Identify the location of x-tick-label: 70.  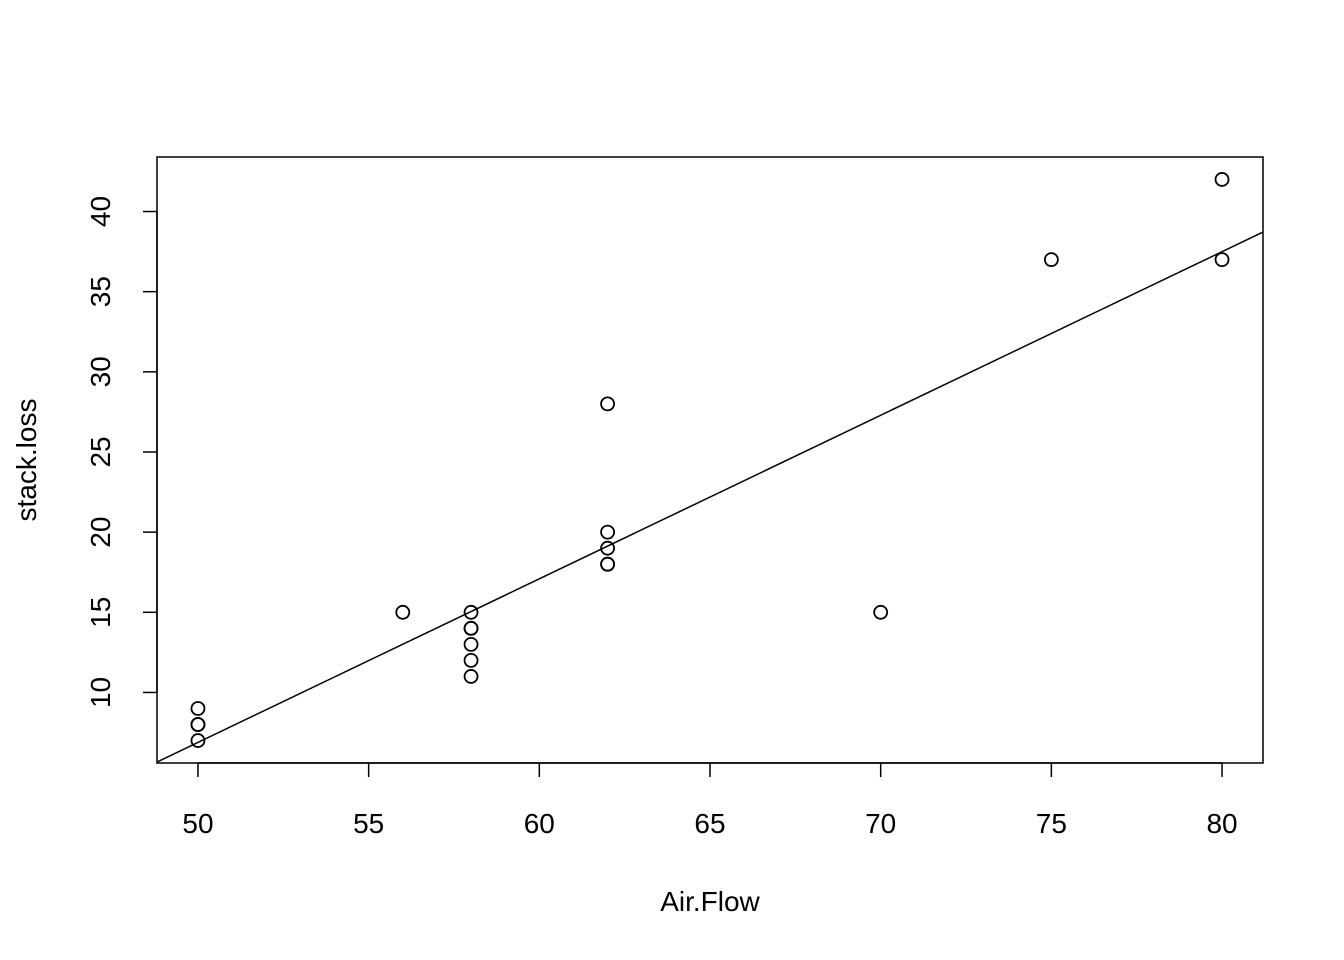
(880, 823).